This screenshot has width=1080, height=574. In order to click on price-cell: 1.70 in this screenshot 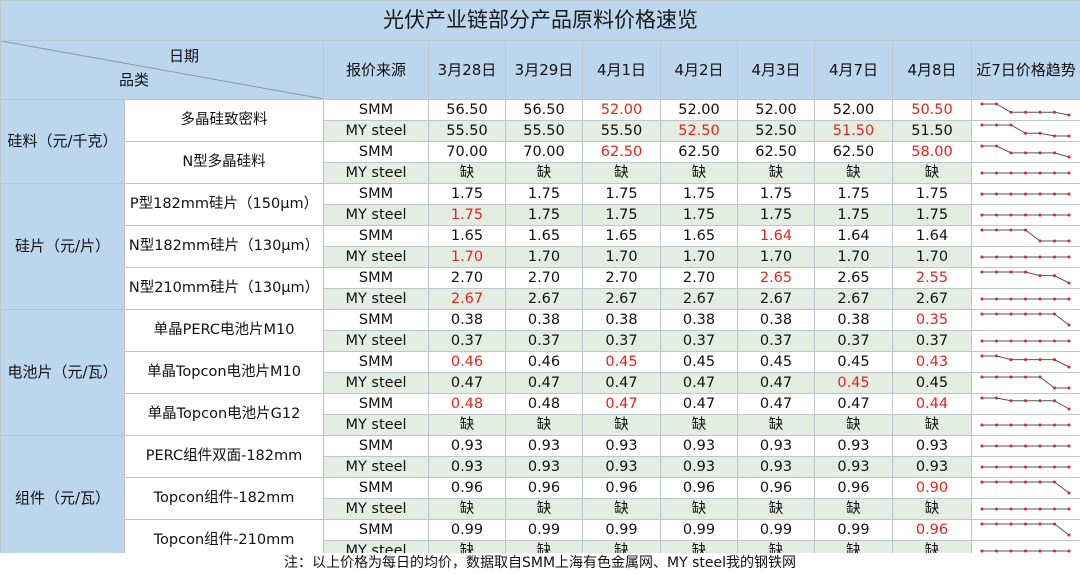, I will do `click(776, 257)`.